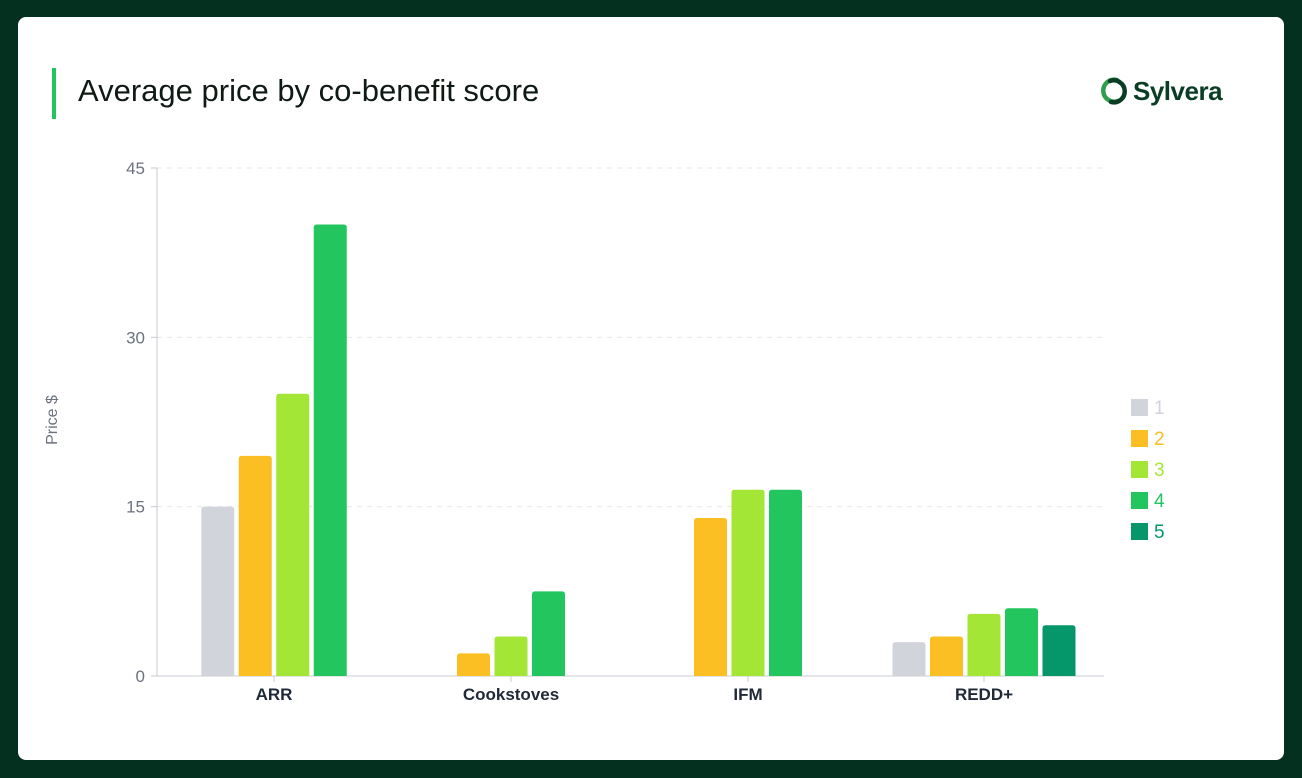 Image resolution: width=1302 pixels, height=778 pixels. Describe the element at coordinates (274, 694) in the screenshot. I see `x-tick-label: ARR` at that location.